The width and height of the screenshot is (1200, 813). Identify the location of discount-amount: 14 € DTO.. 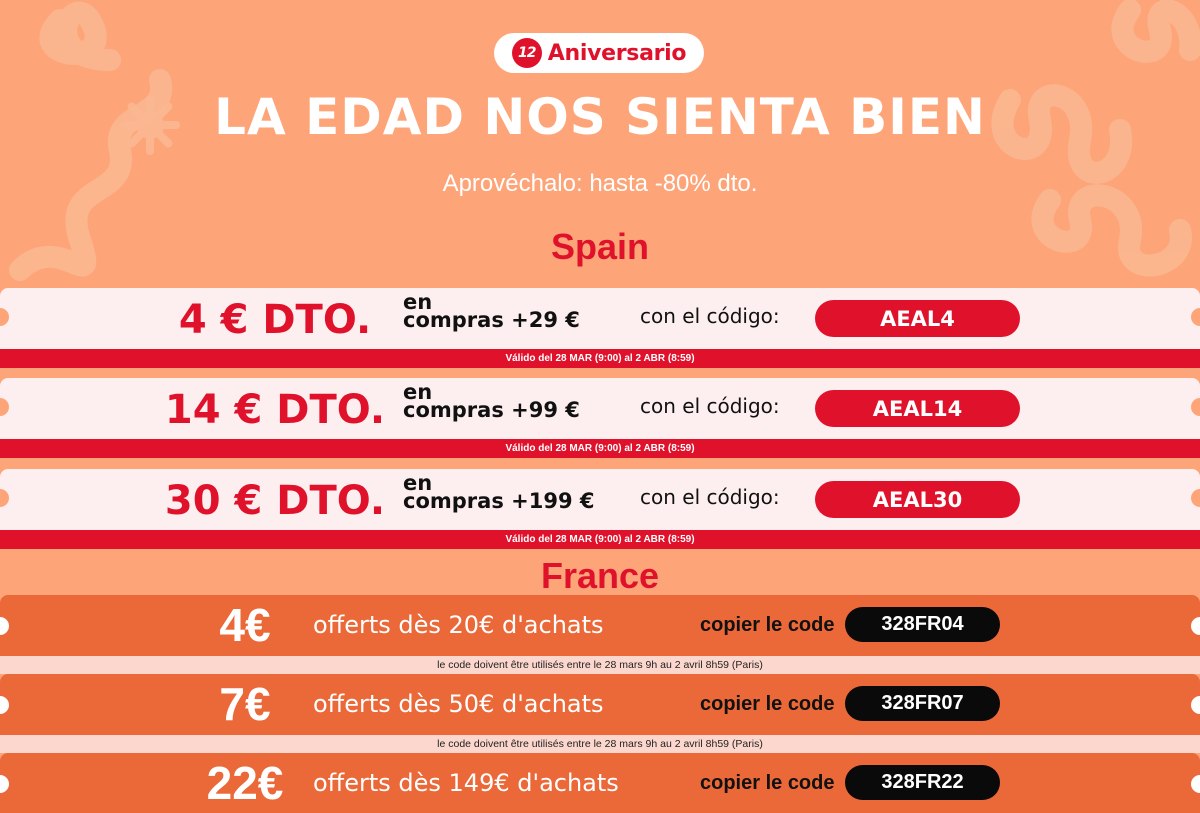
(275, 410).